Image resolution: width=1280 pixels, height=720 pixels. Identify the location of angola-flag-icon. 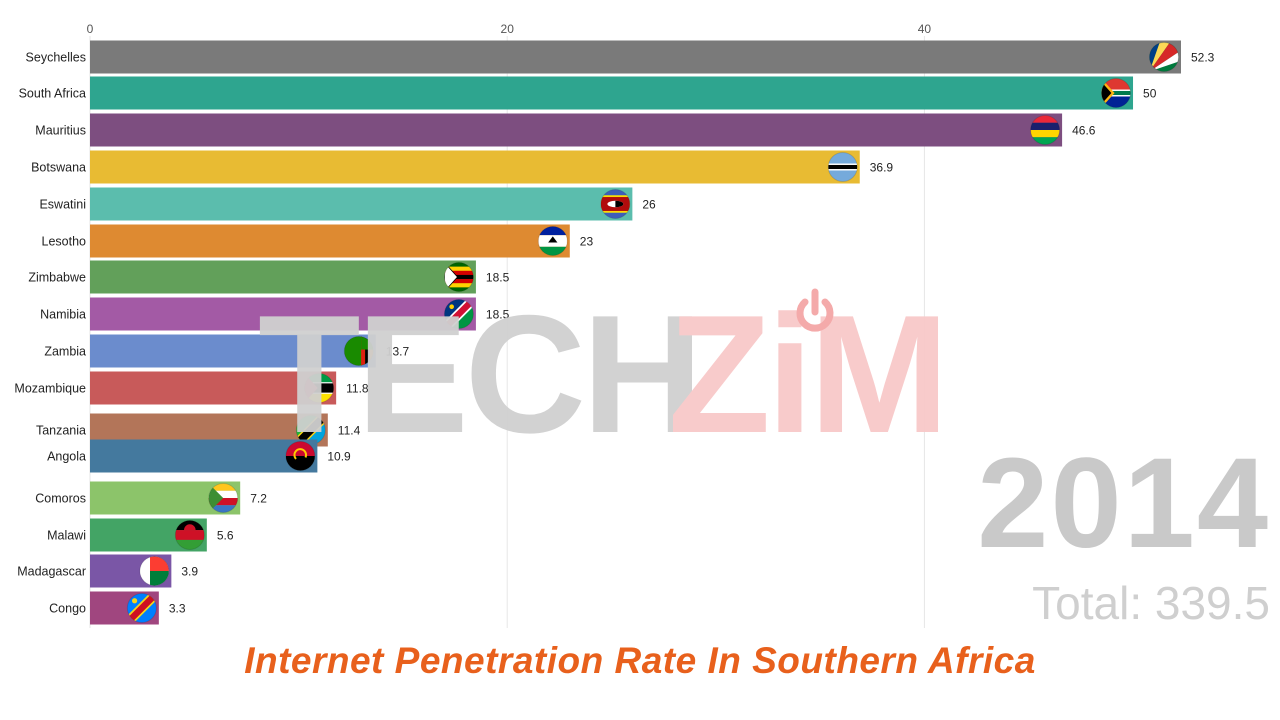
(300, 456).